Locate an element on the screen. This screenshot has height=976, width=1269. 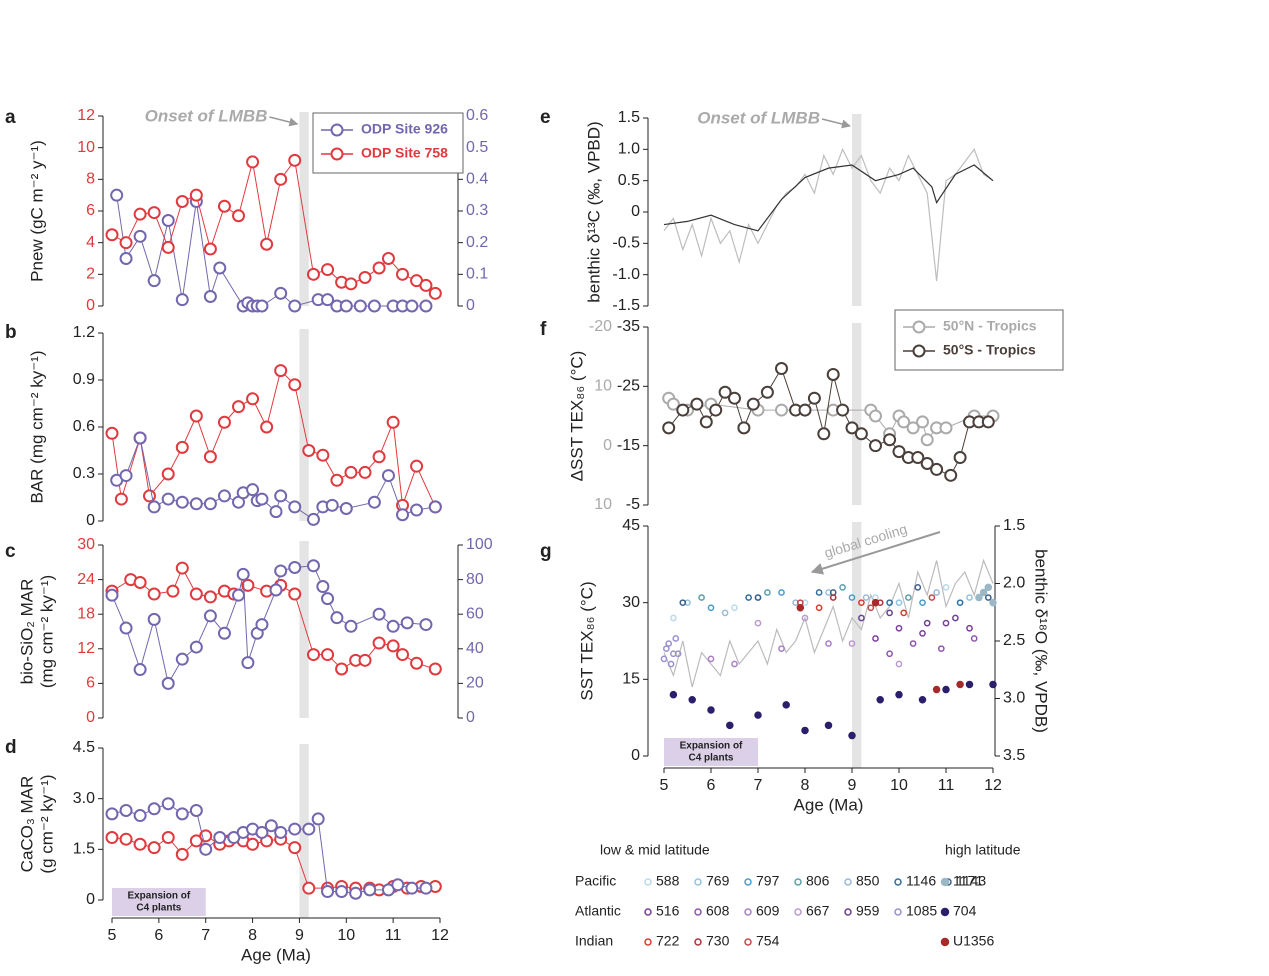
y-tick-label: 1.0 is located at coordinates (629, 149).